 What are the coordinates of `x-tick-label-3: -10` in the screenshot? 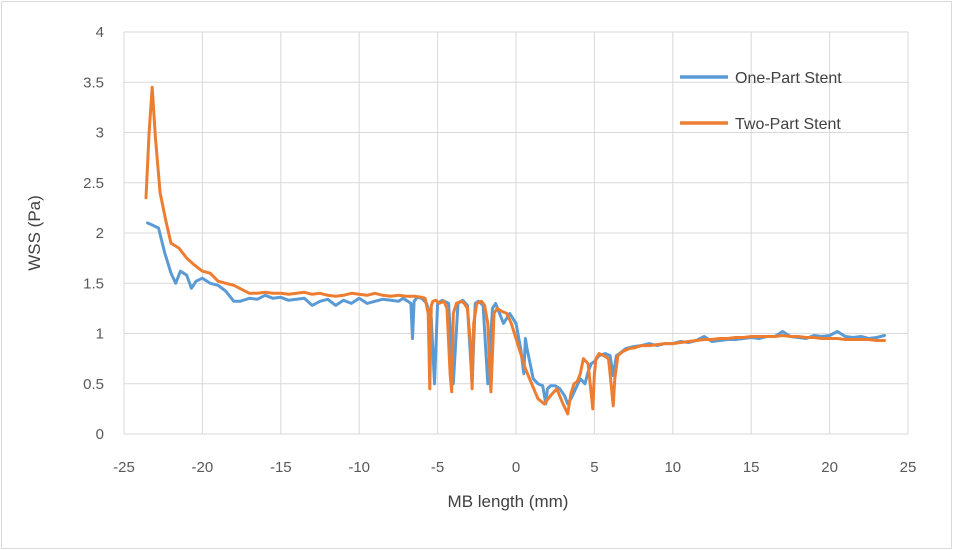 It's located at (359, 467).